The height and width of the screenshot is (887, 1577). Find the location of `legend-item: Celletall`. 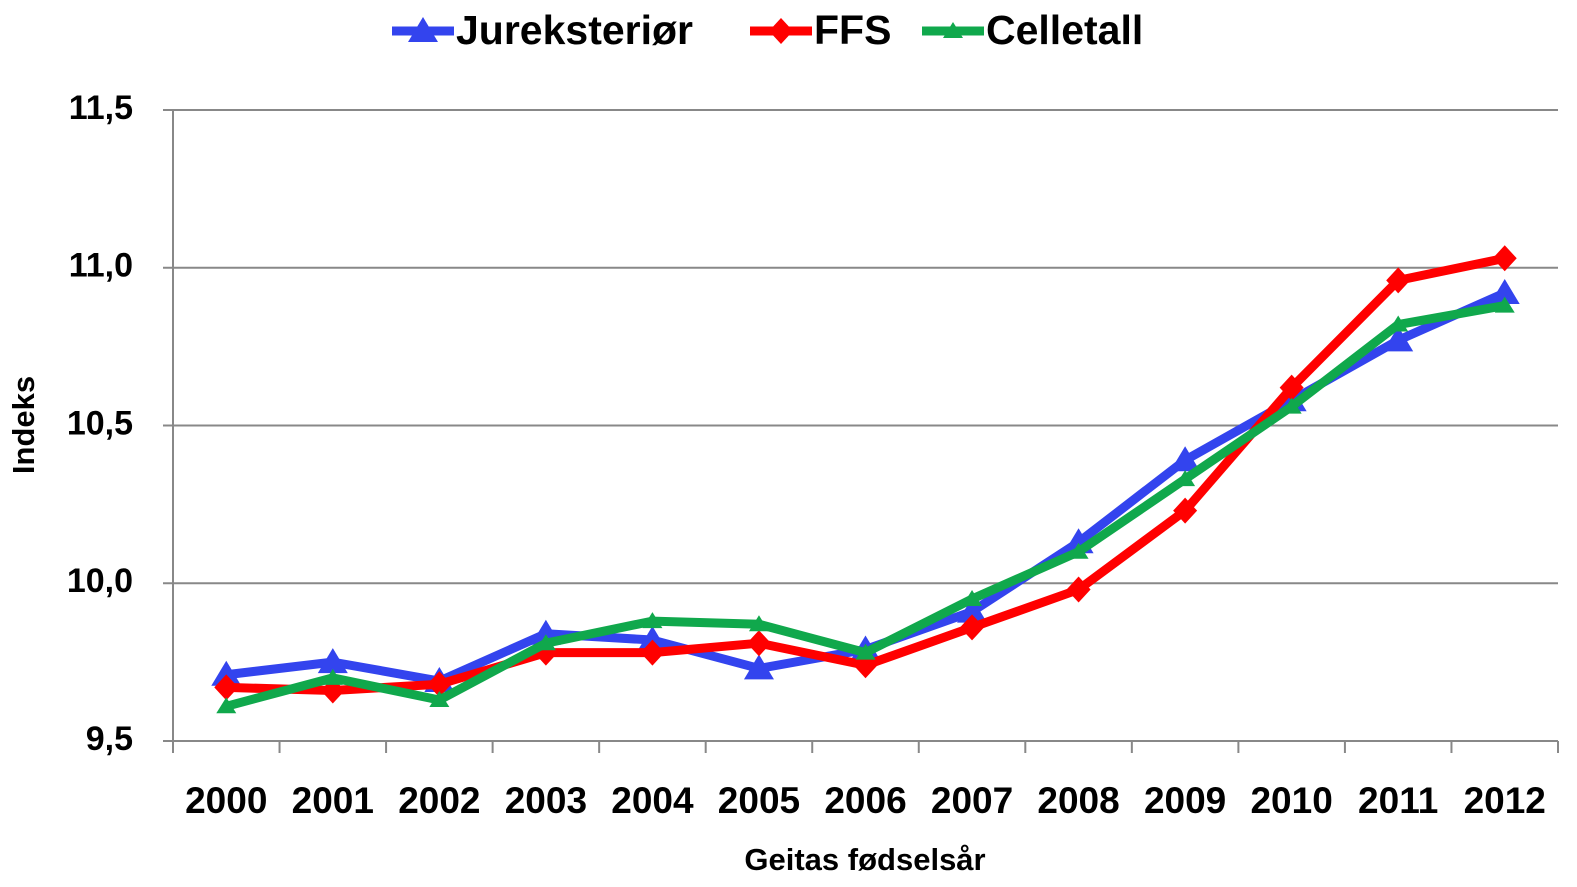

legend-item: Celletall is located at coordinates (1032, 30).